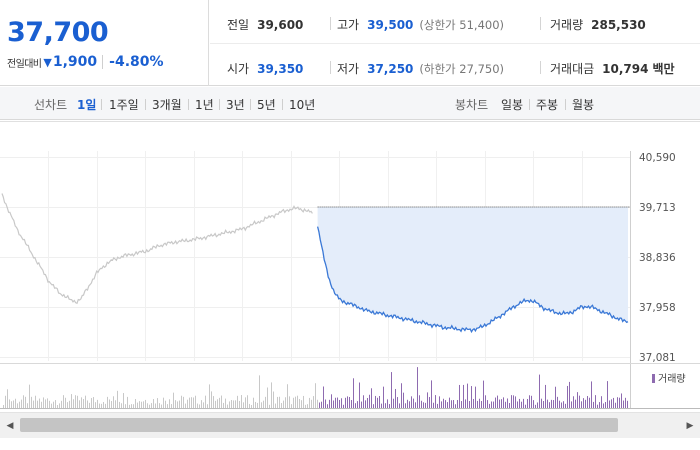 Image resolution: width=700 pixels, height=450 pixels. What do you see at coordinates (167, 105) in the screenshot?
I see `period-3m: 3개월` at bounding box center [167, 105].